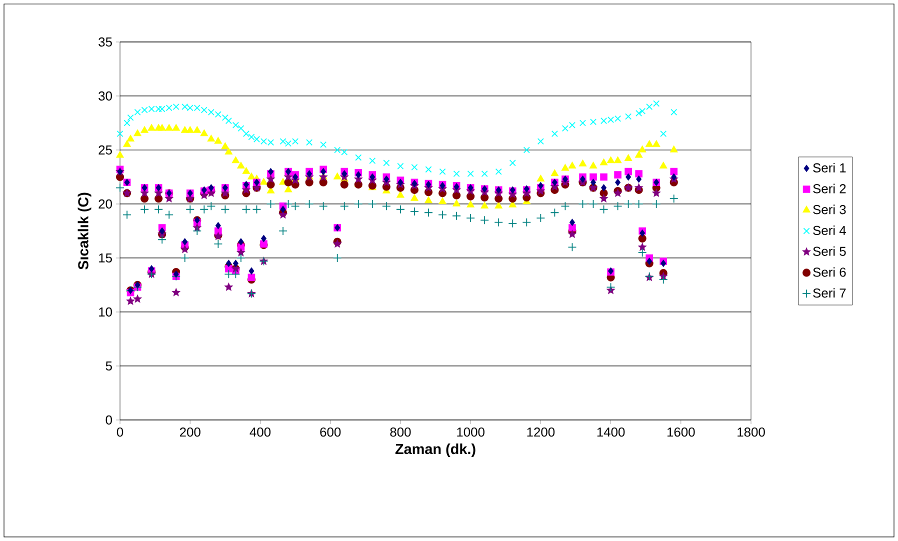  What do you see at coordinates (611, 432) in the screenshot?
I see `x-tick-label: 1400` at bounding box center [611, 432].